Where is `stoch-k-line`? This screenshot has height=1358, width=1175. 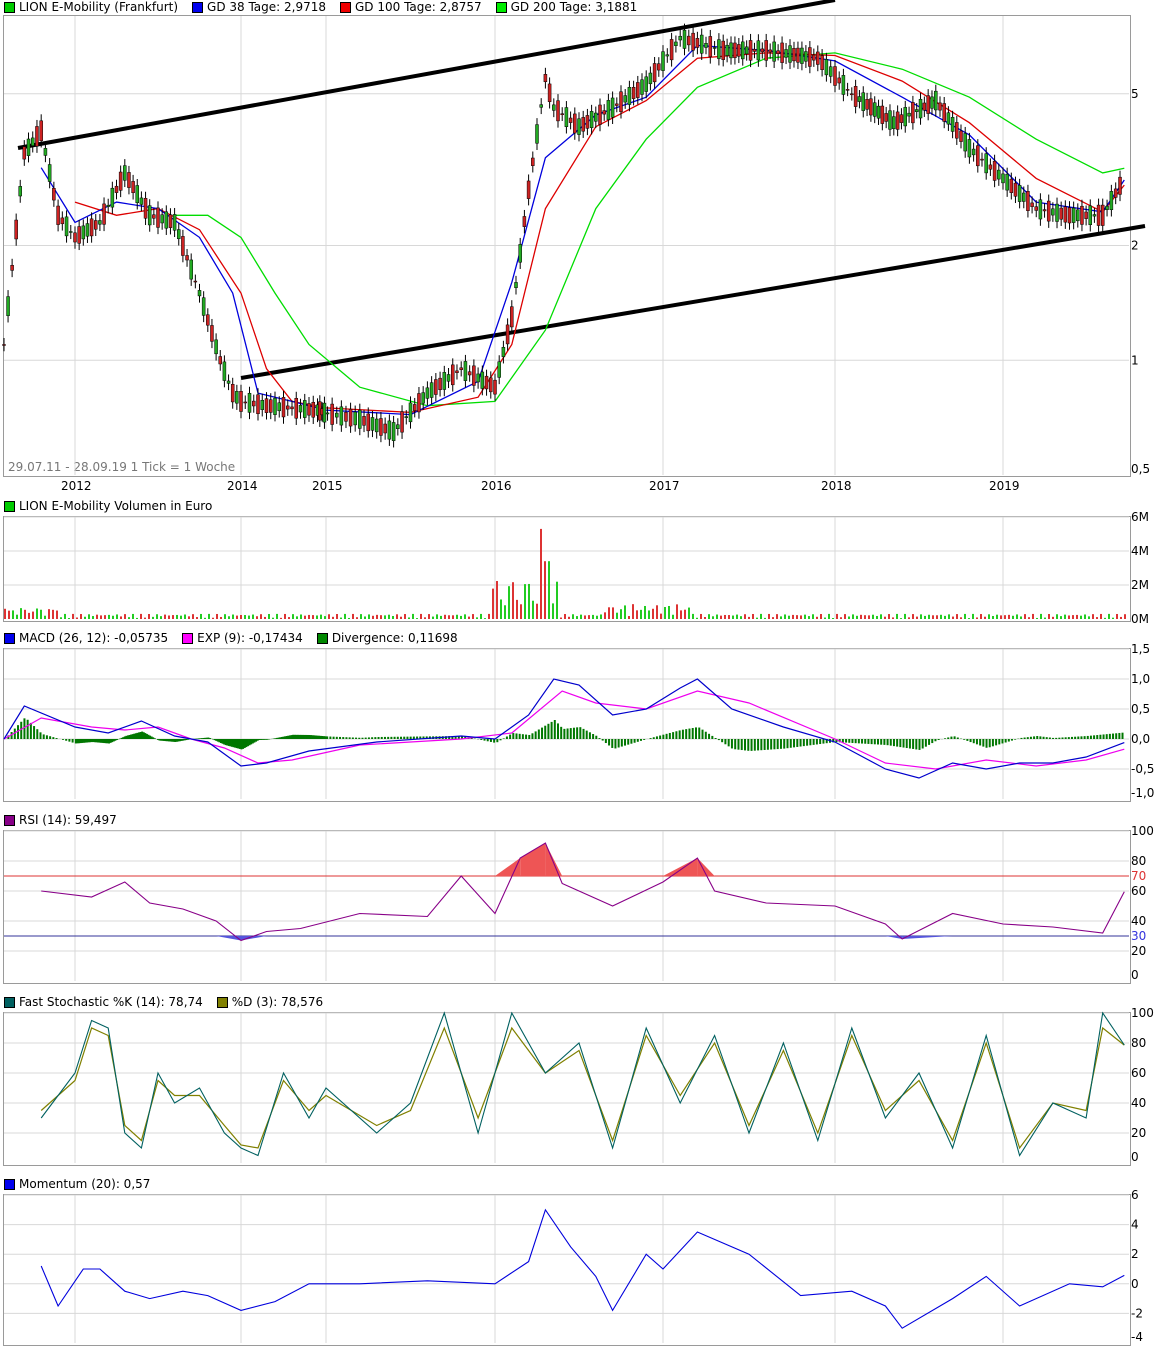
stoch-k-line is located at coordinates (582, 1084).